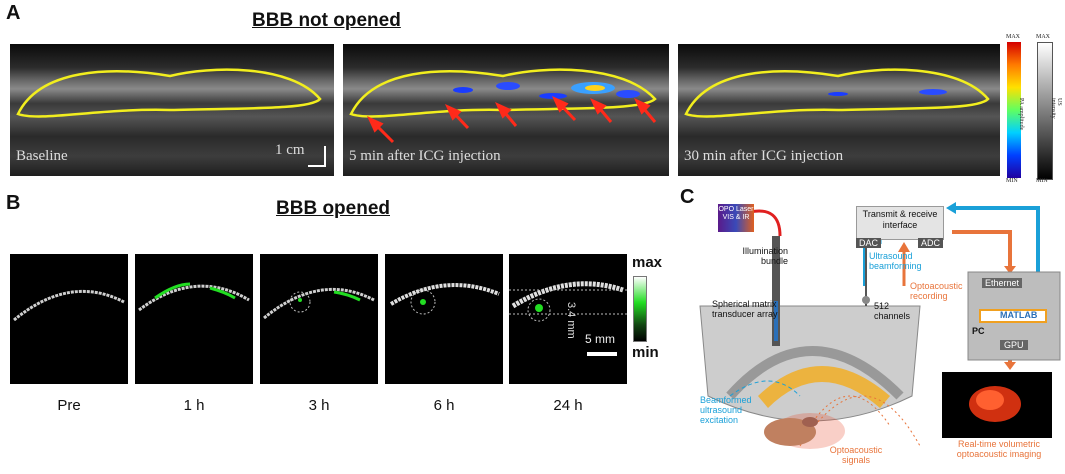 This screenshot has height=474, width=1065. Describe the element at coordinates (172, 110) in the screenshot. I see `us-image-baseline: Baseline 1 cm` at that location.